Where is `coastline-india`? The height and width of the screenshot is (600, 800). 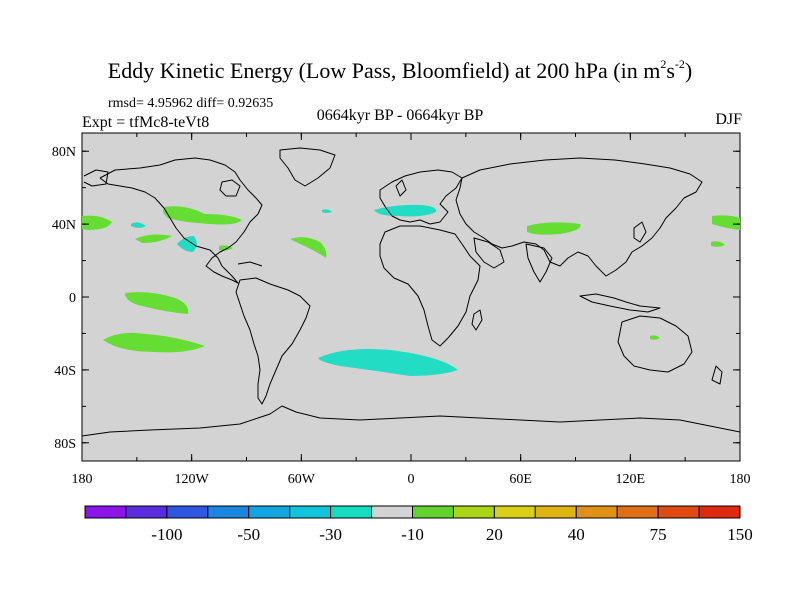 coastline-india is located at coordinates (539, 263).